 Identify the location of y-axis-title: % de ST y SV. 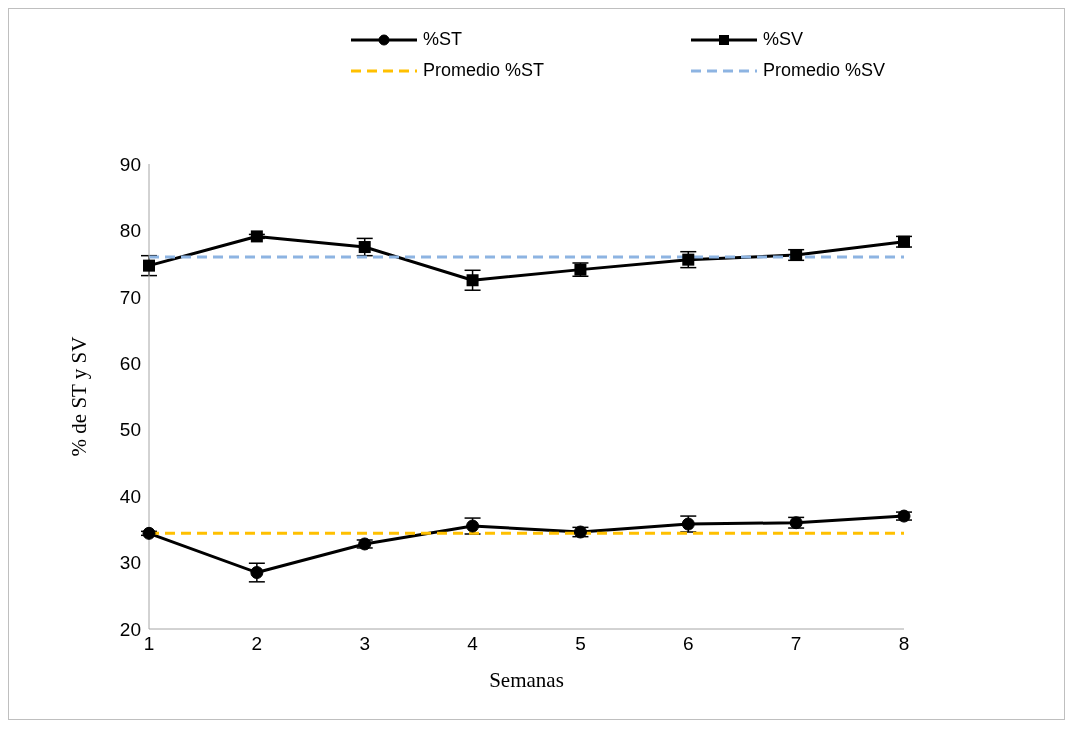
(79, 396).